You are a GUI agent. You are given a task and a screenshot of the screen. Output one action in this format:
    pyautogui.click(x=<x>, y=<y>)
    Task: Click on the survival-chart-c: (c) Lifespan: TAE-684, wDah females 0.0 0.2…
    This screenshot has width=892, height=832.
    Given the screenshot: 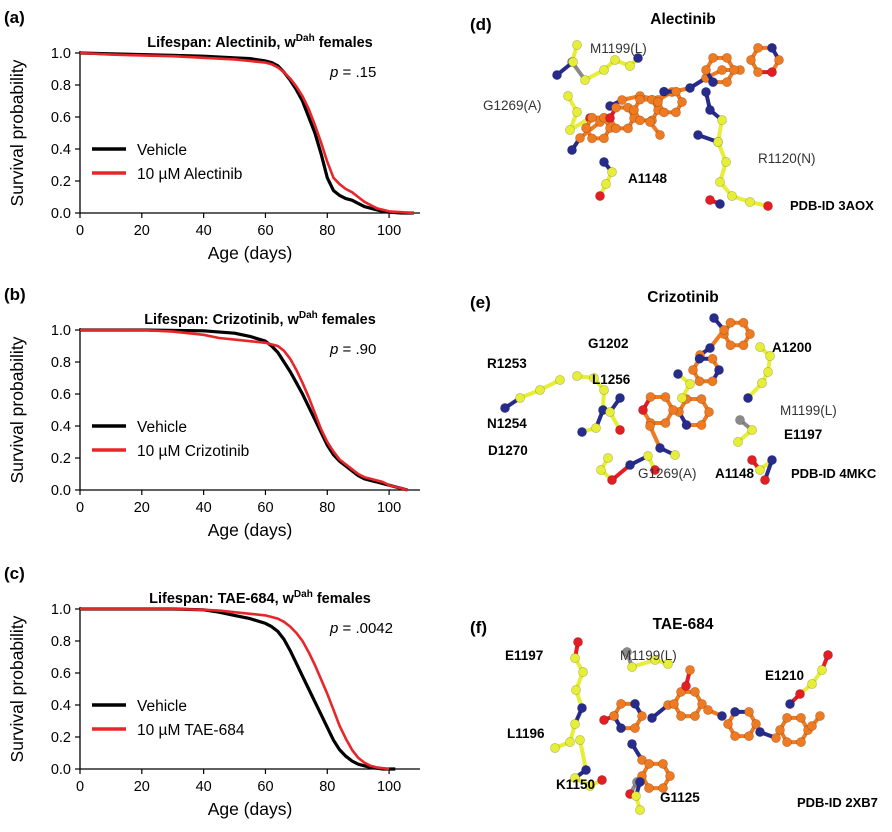 What is the action you would take?
    pyautogui.click(x=212, y=691)
    